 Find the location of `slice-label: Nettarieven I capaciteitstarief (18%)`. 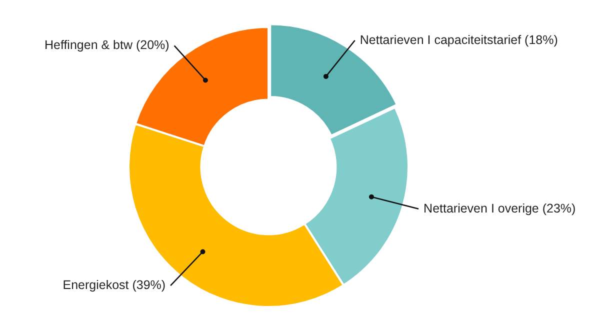

slice-label: Nettarieven I capaciteitstarief (18%) is located at coordinates (459, 39).